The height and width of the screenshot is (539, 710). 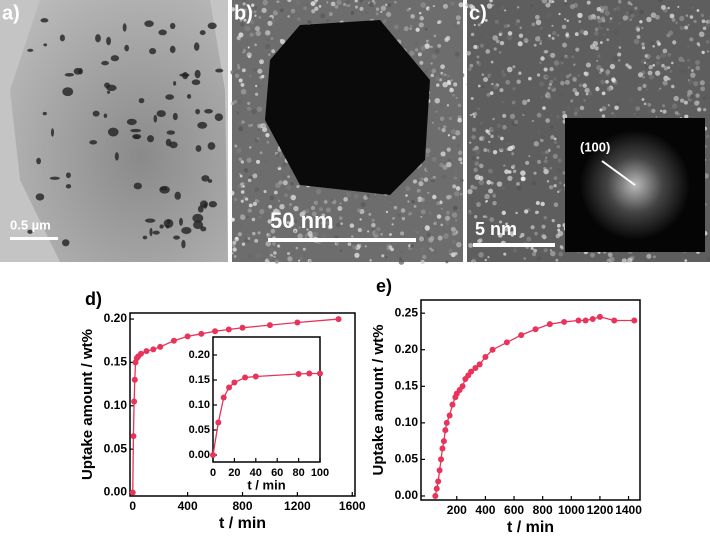 What do you see at coordinates (188, 506) in the screenshot?
I see `x-tick-label: 400` at bounding box center [188, 506].